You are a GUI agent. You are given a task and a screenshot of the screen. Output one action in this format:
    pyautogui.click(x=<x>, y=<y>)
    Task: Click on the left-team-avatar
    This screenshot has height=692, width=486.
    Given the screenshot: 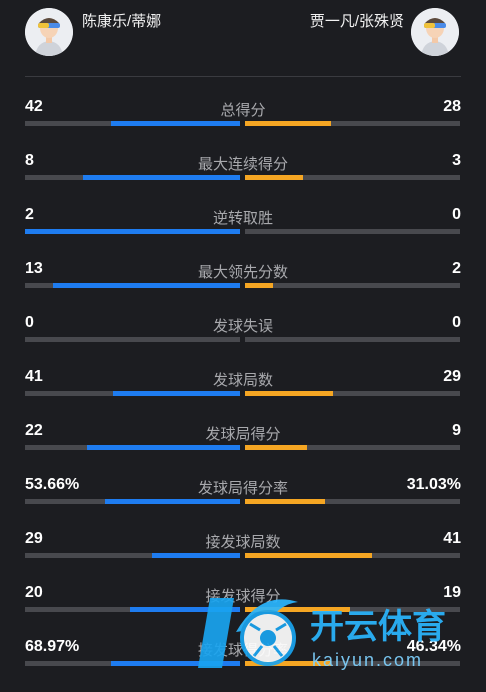 What is the action you would take?
    pyautogui.click(x=49, y=32)
    